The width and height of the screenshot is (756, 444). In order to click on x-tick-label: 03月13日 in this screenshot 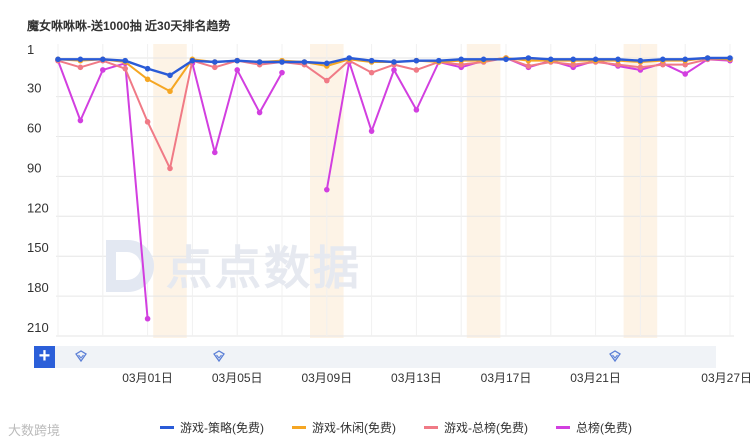, I will do `click(416, 378)`.